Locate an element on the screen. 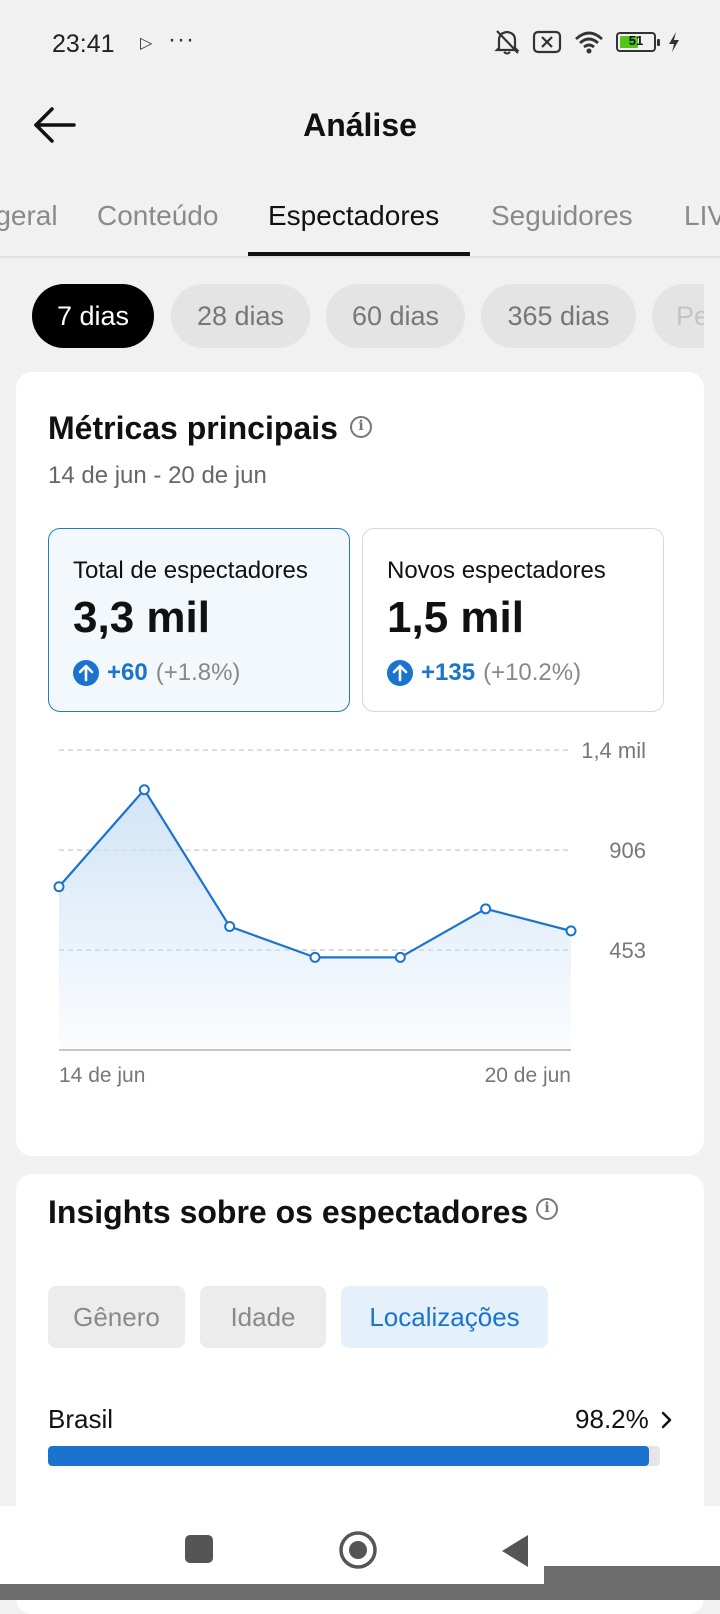 The width and height of the screenshot is (720, 1614). back-button is located at coordinates (55, 125).